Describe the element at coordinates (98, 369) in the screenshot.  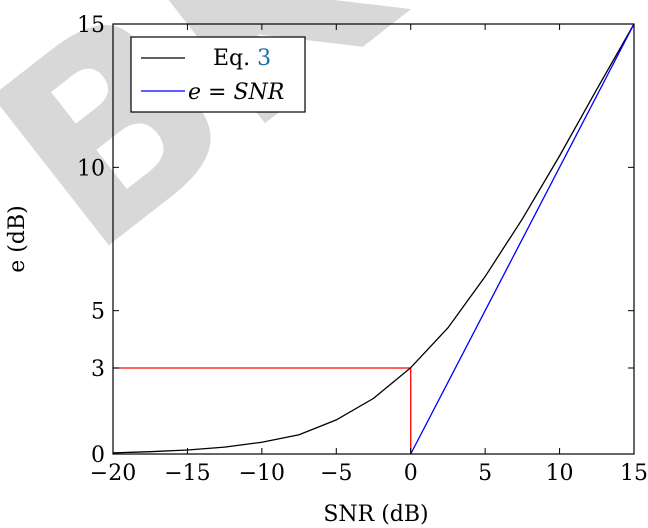
I see `y-tick-label: 3` at that location.